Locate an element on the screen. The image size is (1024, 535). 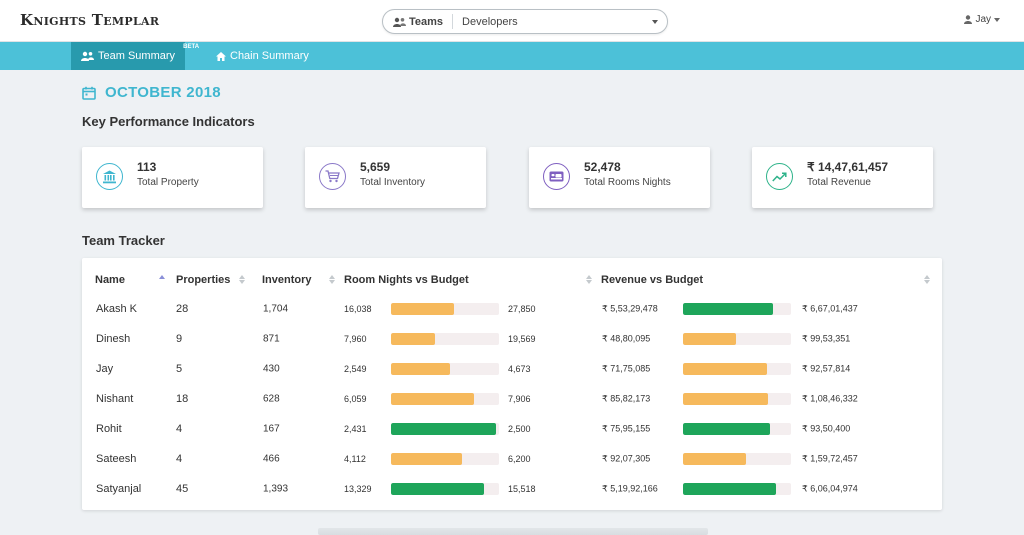
kpi-card-inventory: 5,659 Total Inventory is located at coordinates (395, 177).